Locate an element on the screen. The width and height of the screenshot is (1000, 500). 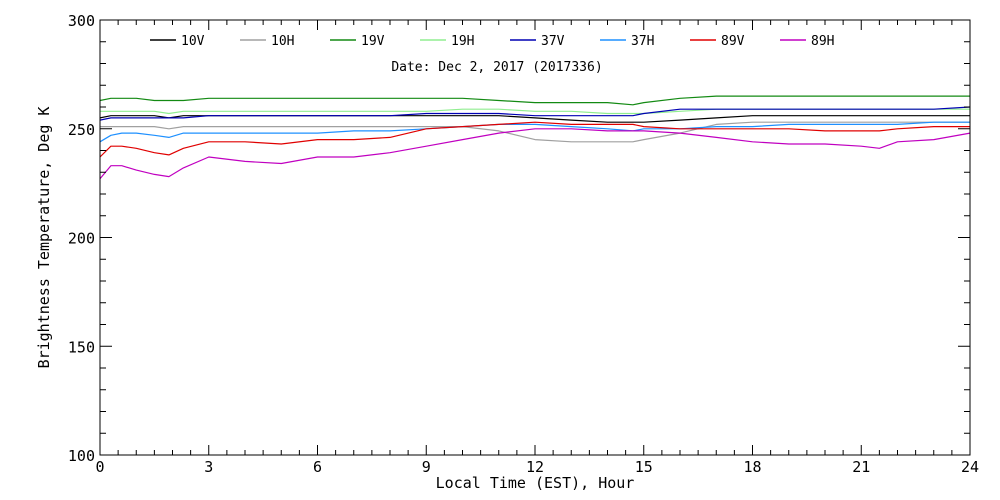
x-tick-label: 6 is located at coordinates (317, 467).